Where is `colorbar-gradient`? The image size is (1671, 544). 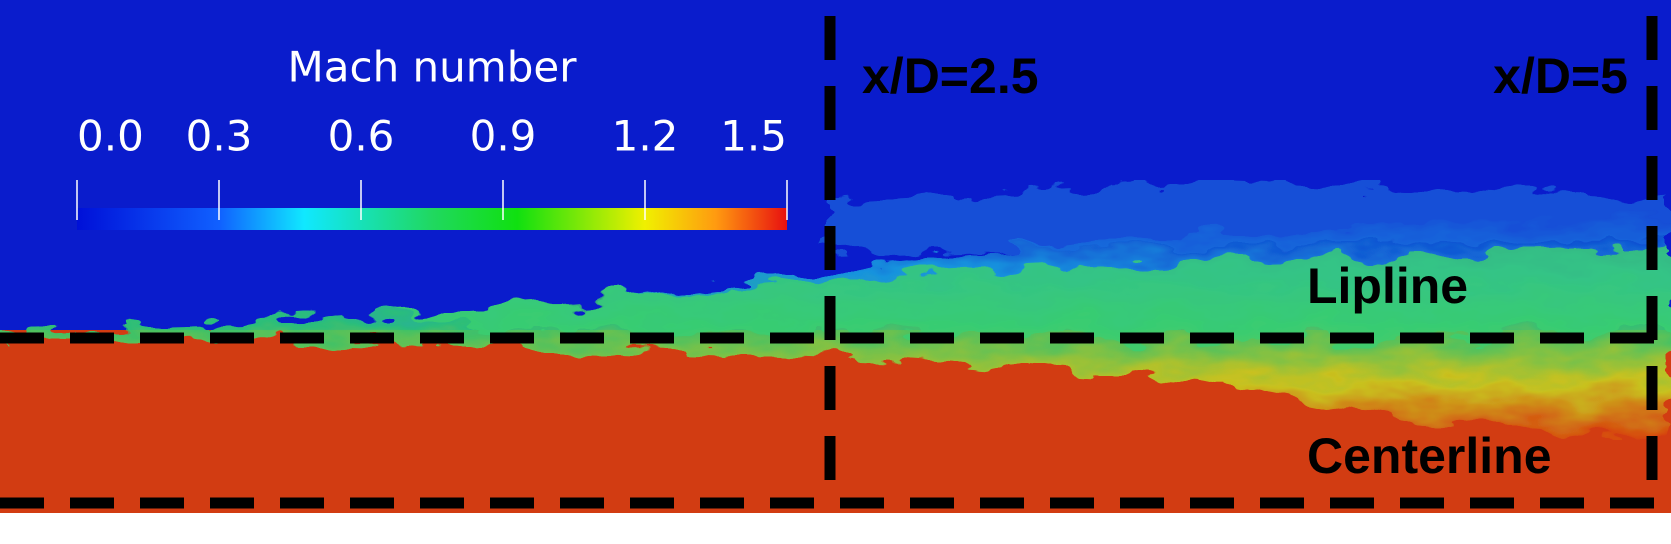
colorbar-gradient is located at coordinates (432, 219).